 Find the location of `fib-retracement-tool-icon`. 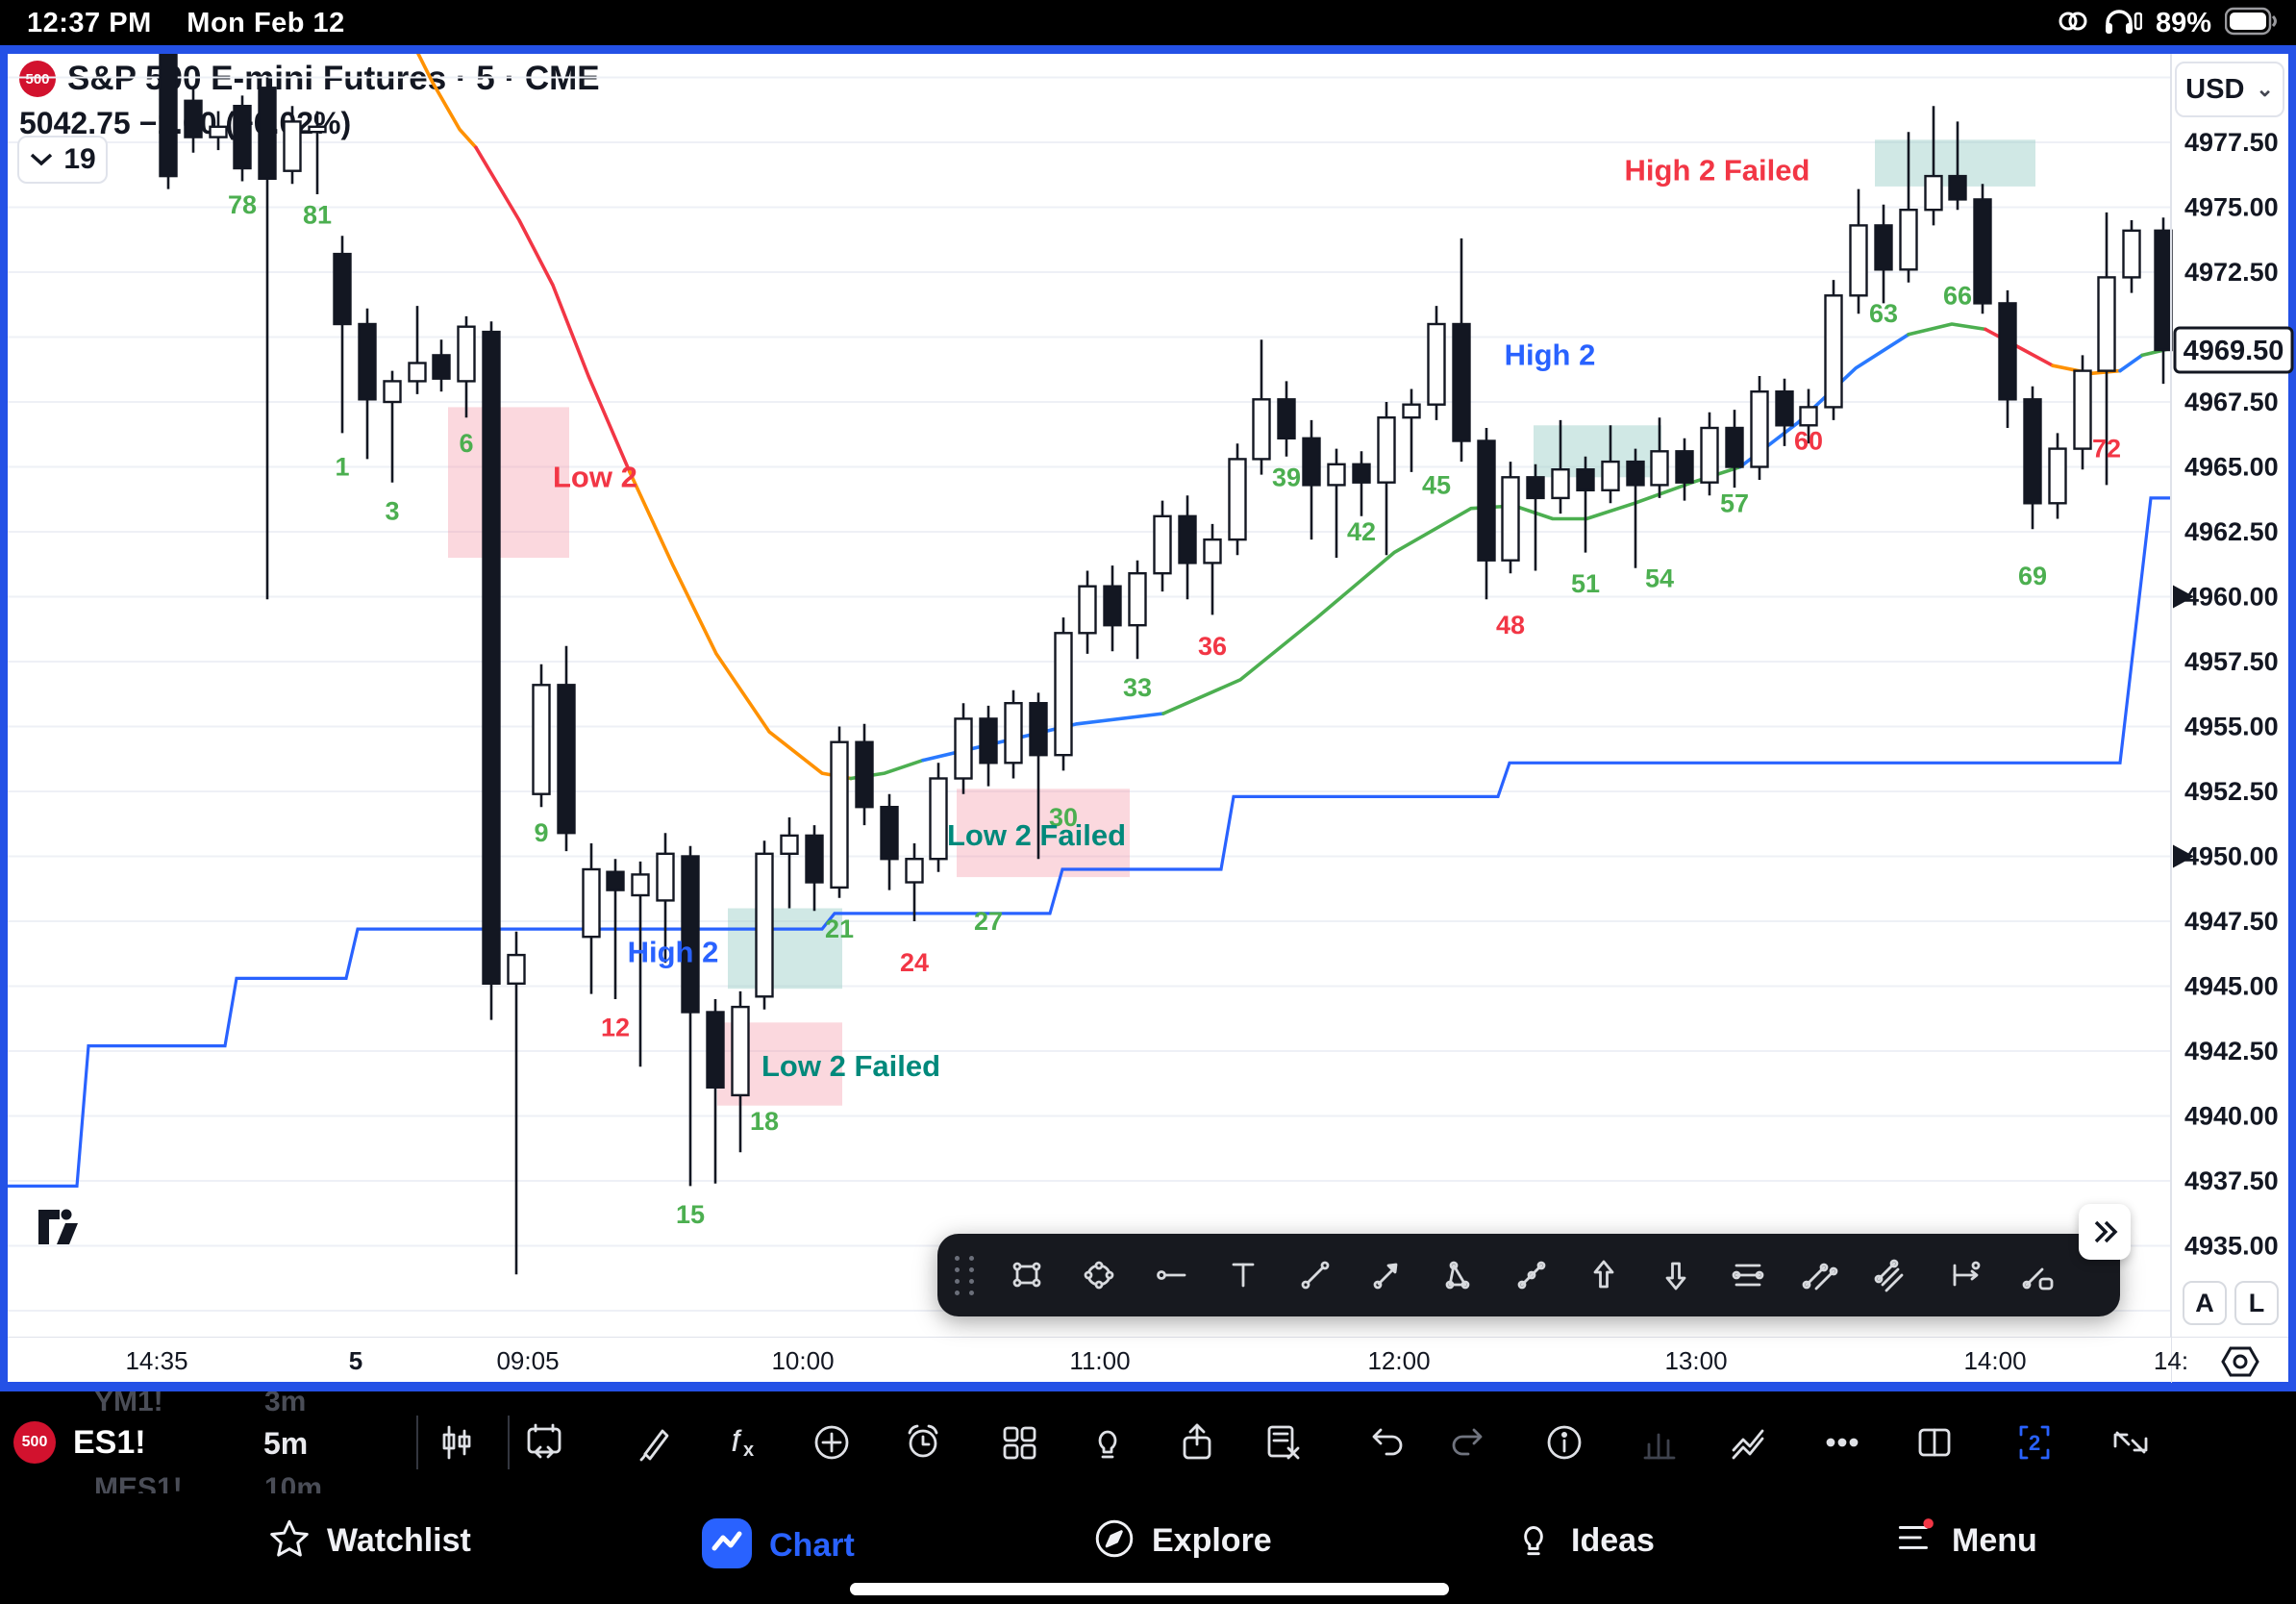

fib-retracement-tool-icon is located at coordinates (1747, 1275).